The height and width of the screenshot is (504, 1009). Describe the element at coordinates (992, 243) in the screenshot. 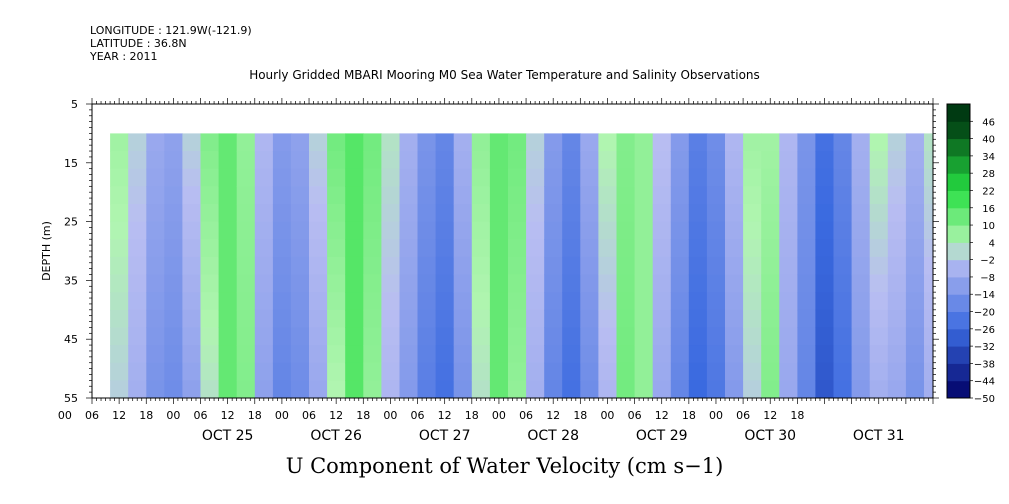

I see `colorbar-label: 4` at that location.